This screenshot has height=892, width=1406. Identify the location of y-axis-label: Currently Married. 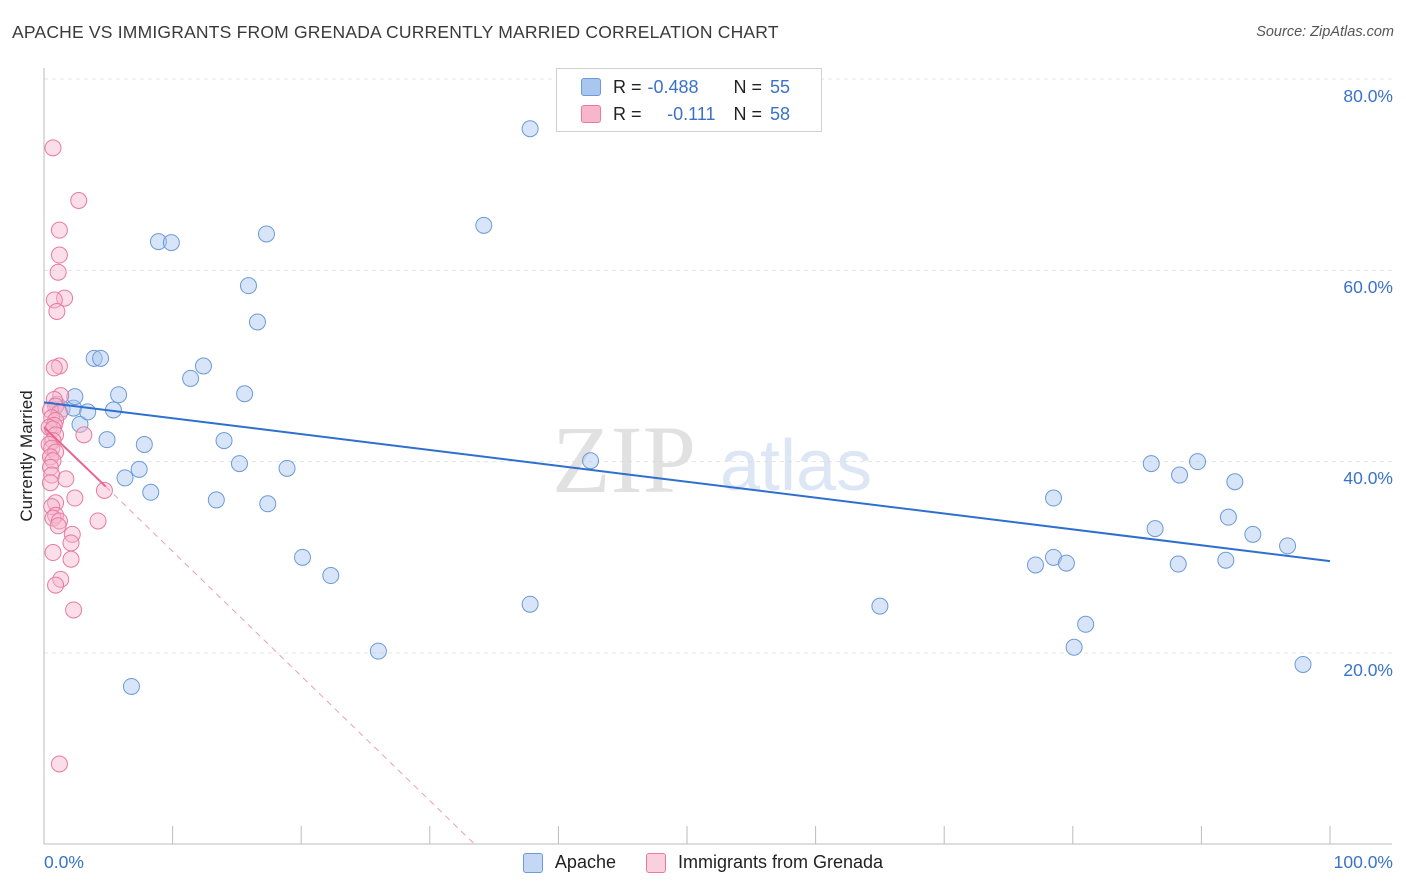
(26, 456).